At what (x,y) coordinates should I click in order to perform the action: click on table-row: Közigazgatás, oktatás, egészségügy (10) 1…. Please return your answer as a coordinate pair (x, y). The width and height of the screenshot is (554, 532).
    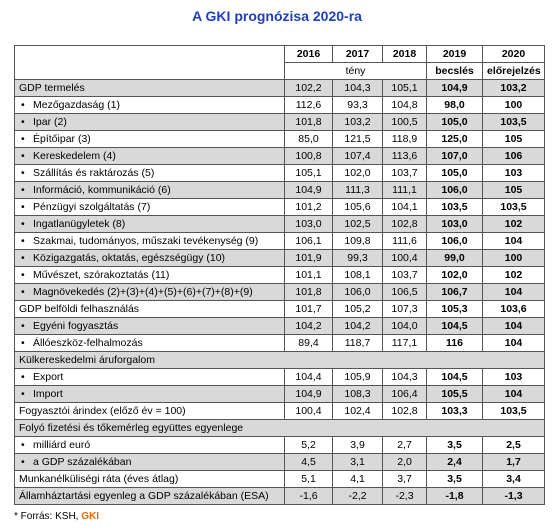
    Looking at the image, I should click on (279, 258).